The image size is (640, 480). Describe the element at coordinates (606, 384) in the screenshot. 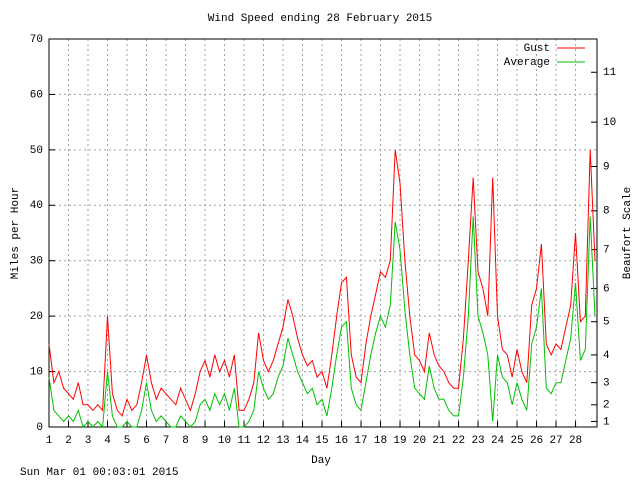

I see `y2-tick-label: 3` at that location.